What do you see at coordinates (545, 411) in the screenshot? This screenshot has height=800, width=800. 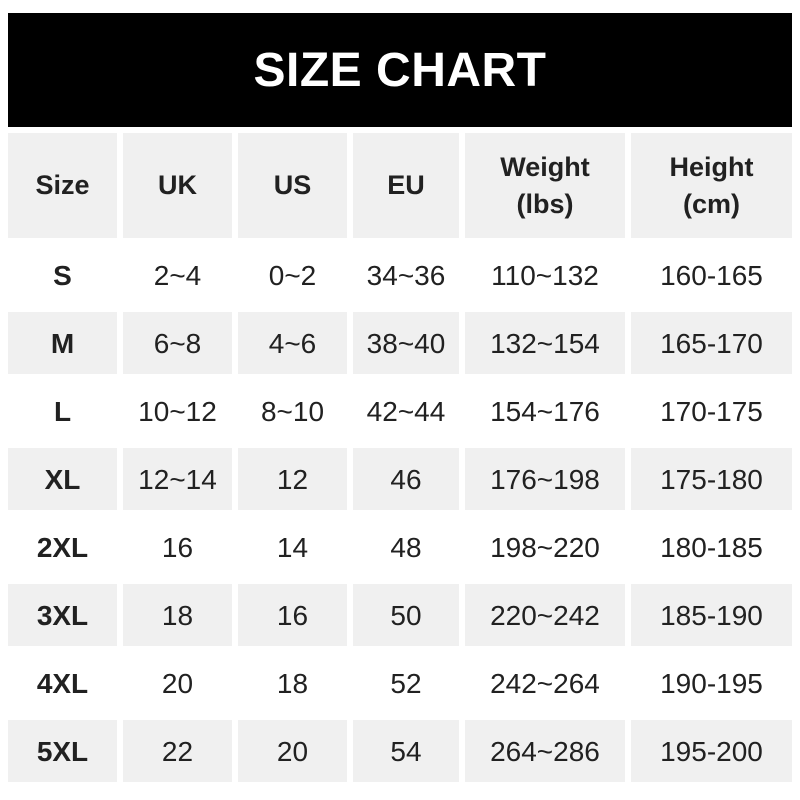 I see `table-cell: 154~176` at bounding box center [545, 411].